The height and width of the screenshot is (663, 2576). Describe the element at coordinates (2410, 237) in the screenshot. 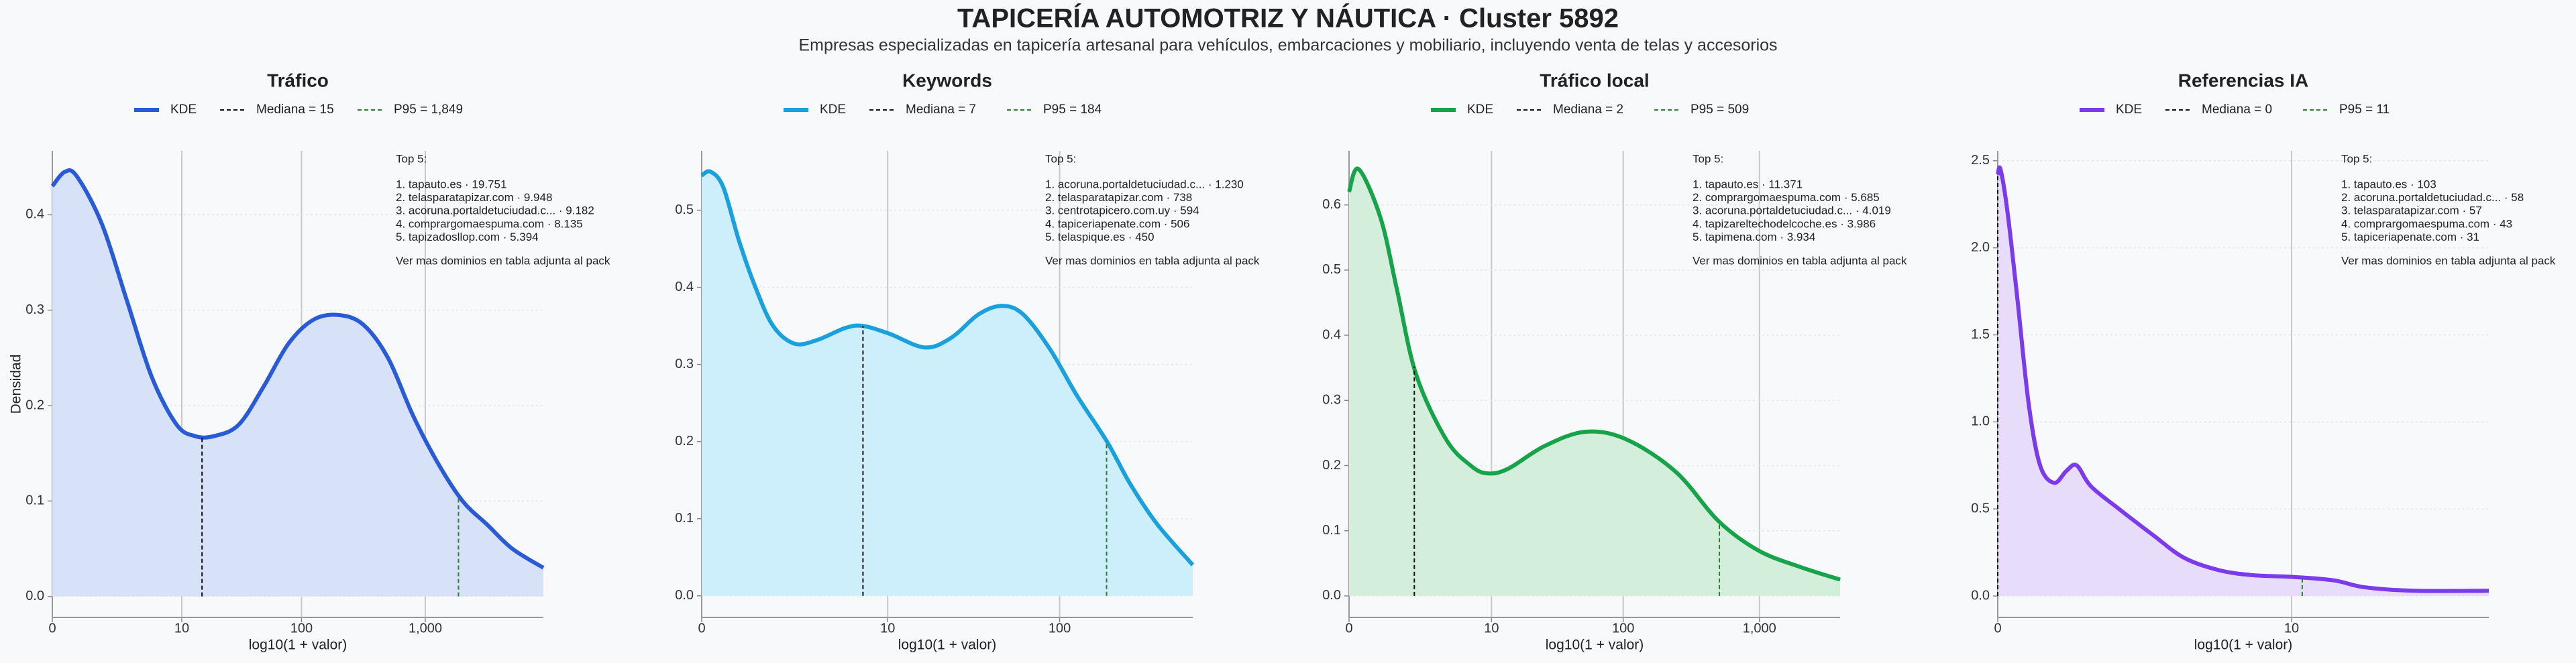

I see `annotation-item: 5. tapiceriapenate.com · 31` at that location.